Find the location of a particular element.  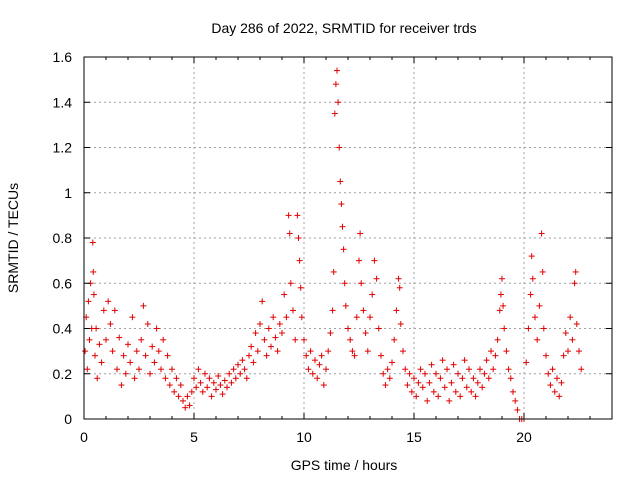

y-tick-label: 0 is located at coordinates (68, 419).